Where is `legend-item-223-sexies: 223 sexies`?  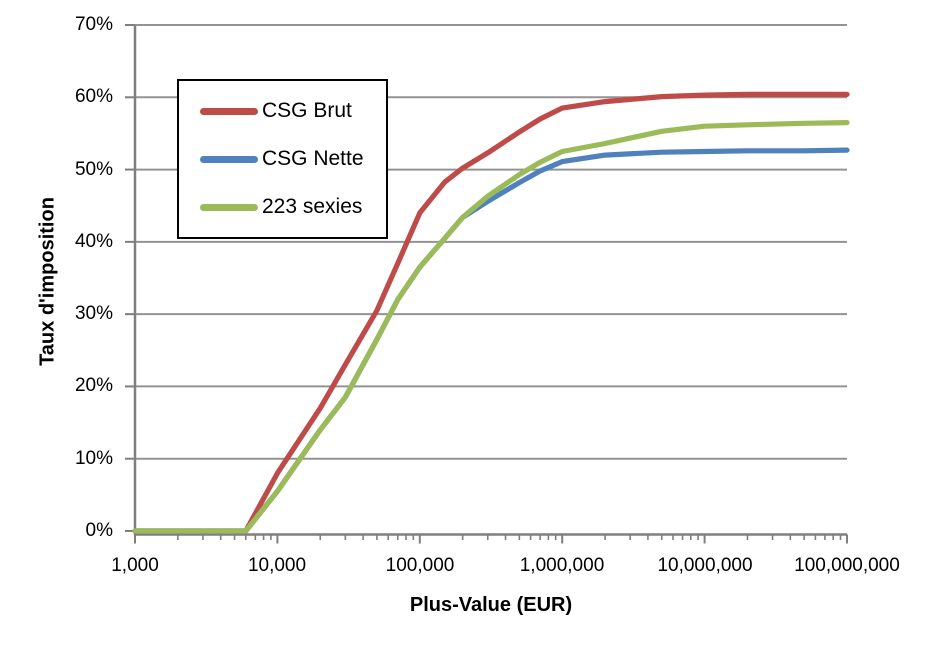
legend-item-223-sexies: 223 sexies is located at coordinates (293, 207).